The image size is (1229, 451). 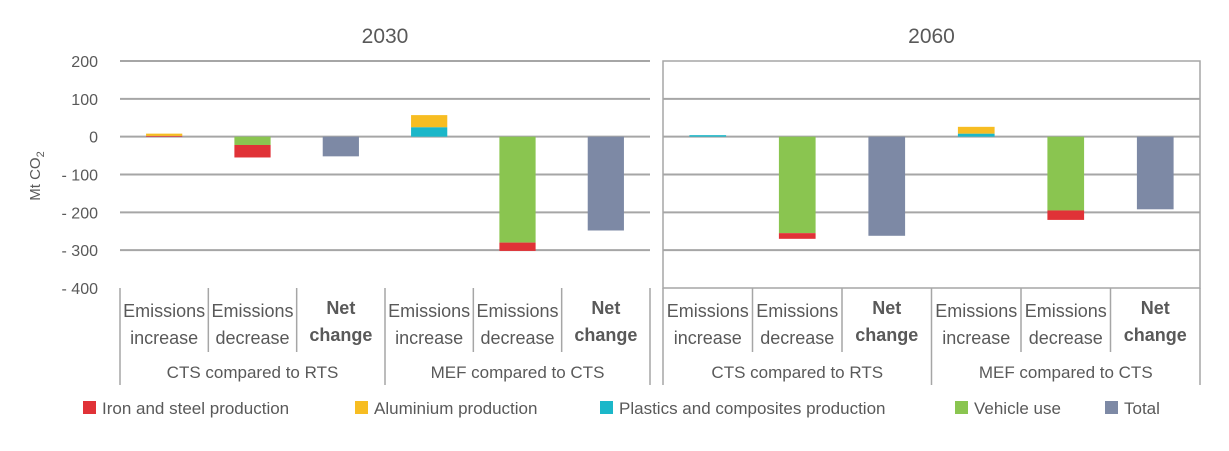 What do you see at coordinates (1142, 408) in the screenshot?
I see `legend-label-total: Total` at bounding box center [1142, 408].